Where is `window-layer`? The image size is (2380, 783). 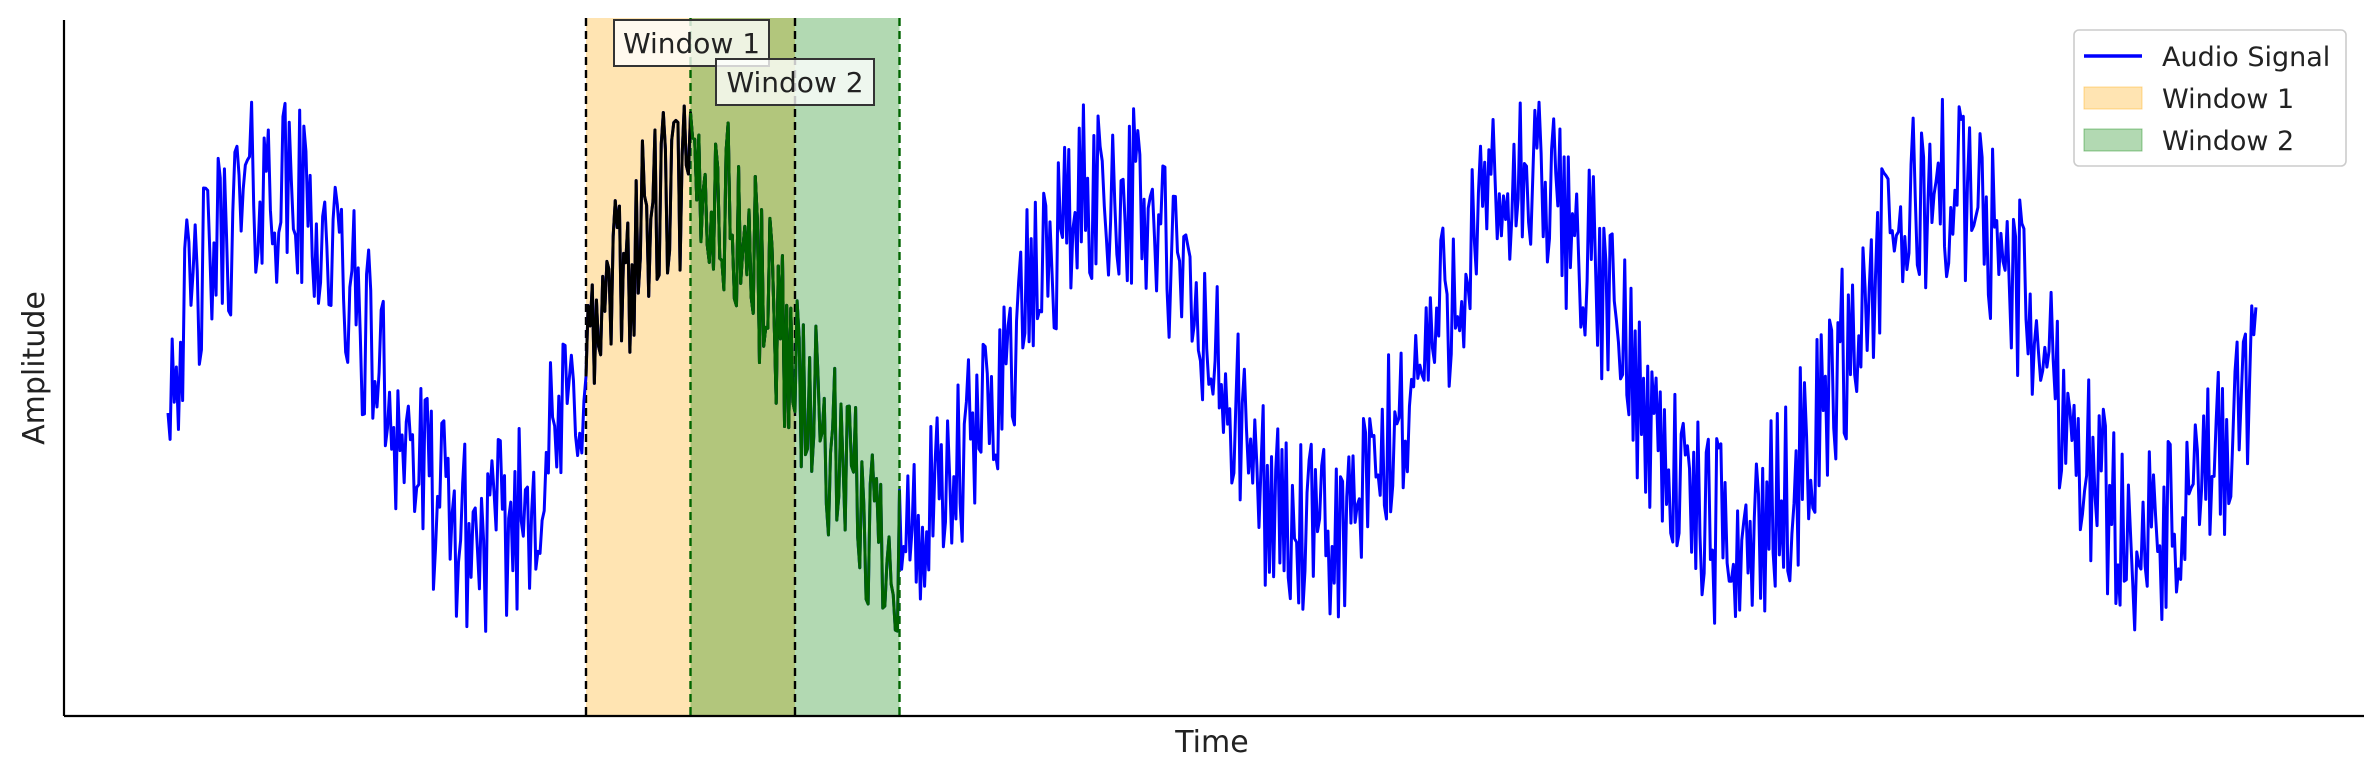 window-layer is located at coordinates (742, 367).